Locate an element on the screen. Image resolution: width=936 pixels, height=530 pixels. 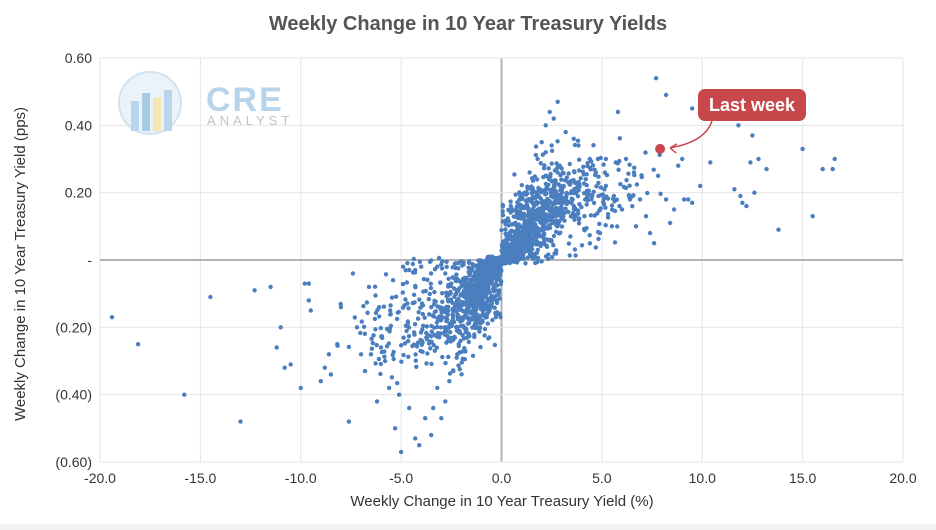
callout-box is located at coordinates (752, 105).